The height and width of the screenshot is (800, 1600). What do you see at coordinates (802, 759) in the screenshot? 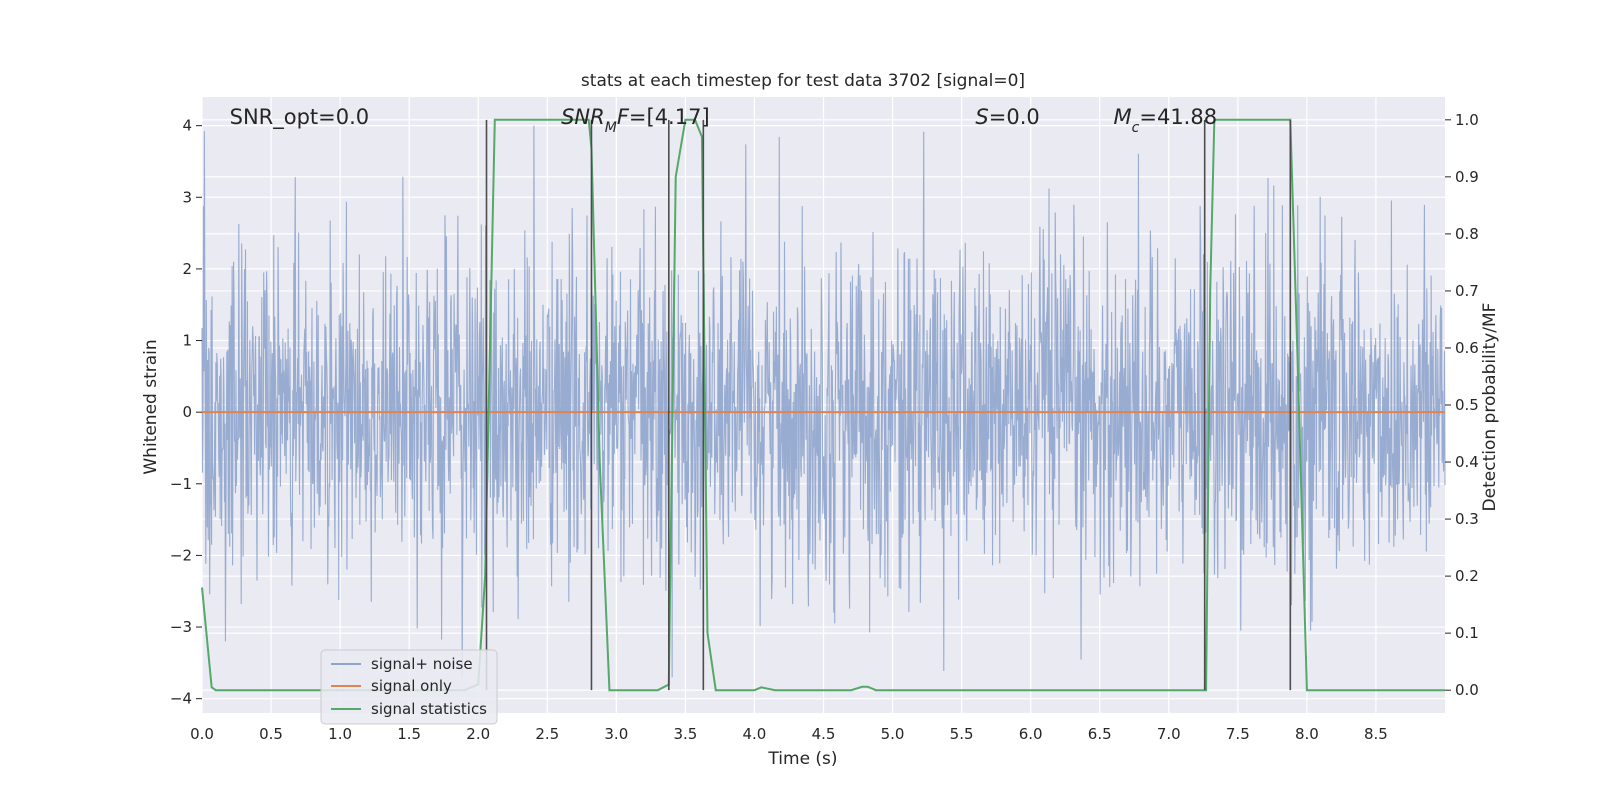
I see `x-axis-label: Time (s)` at bounding box center [802, 759].